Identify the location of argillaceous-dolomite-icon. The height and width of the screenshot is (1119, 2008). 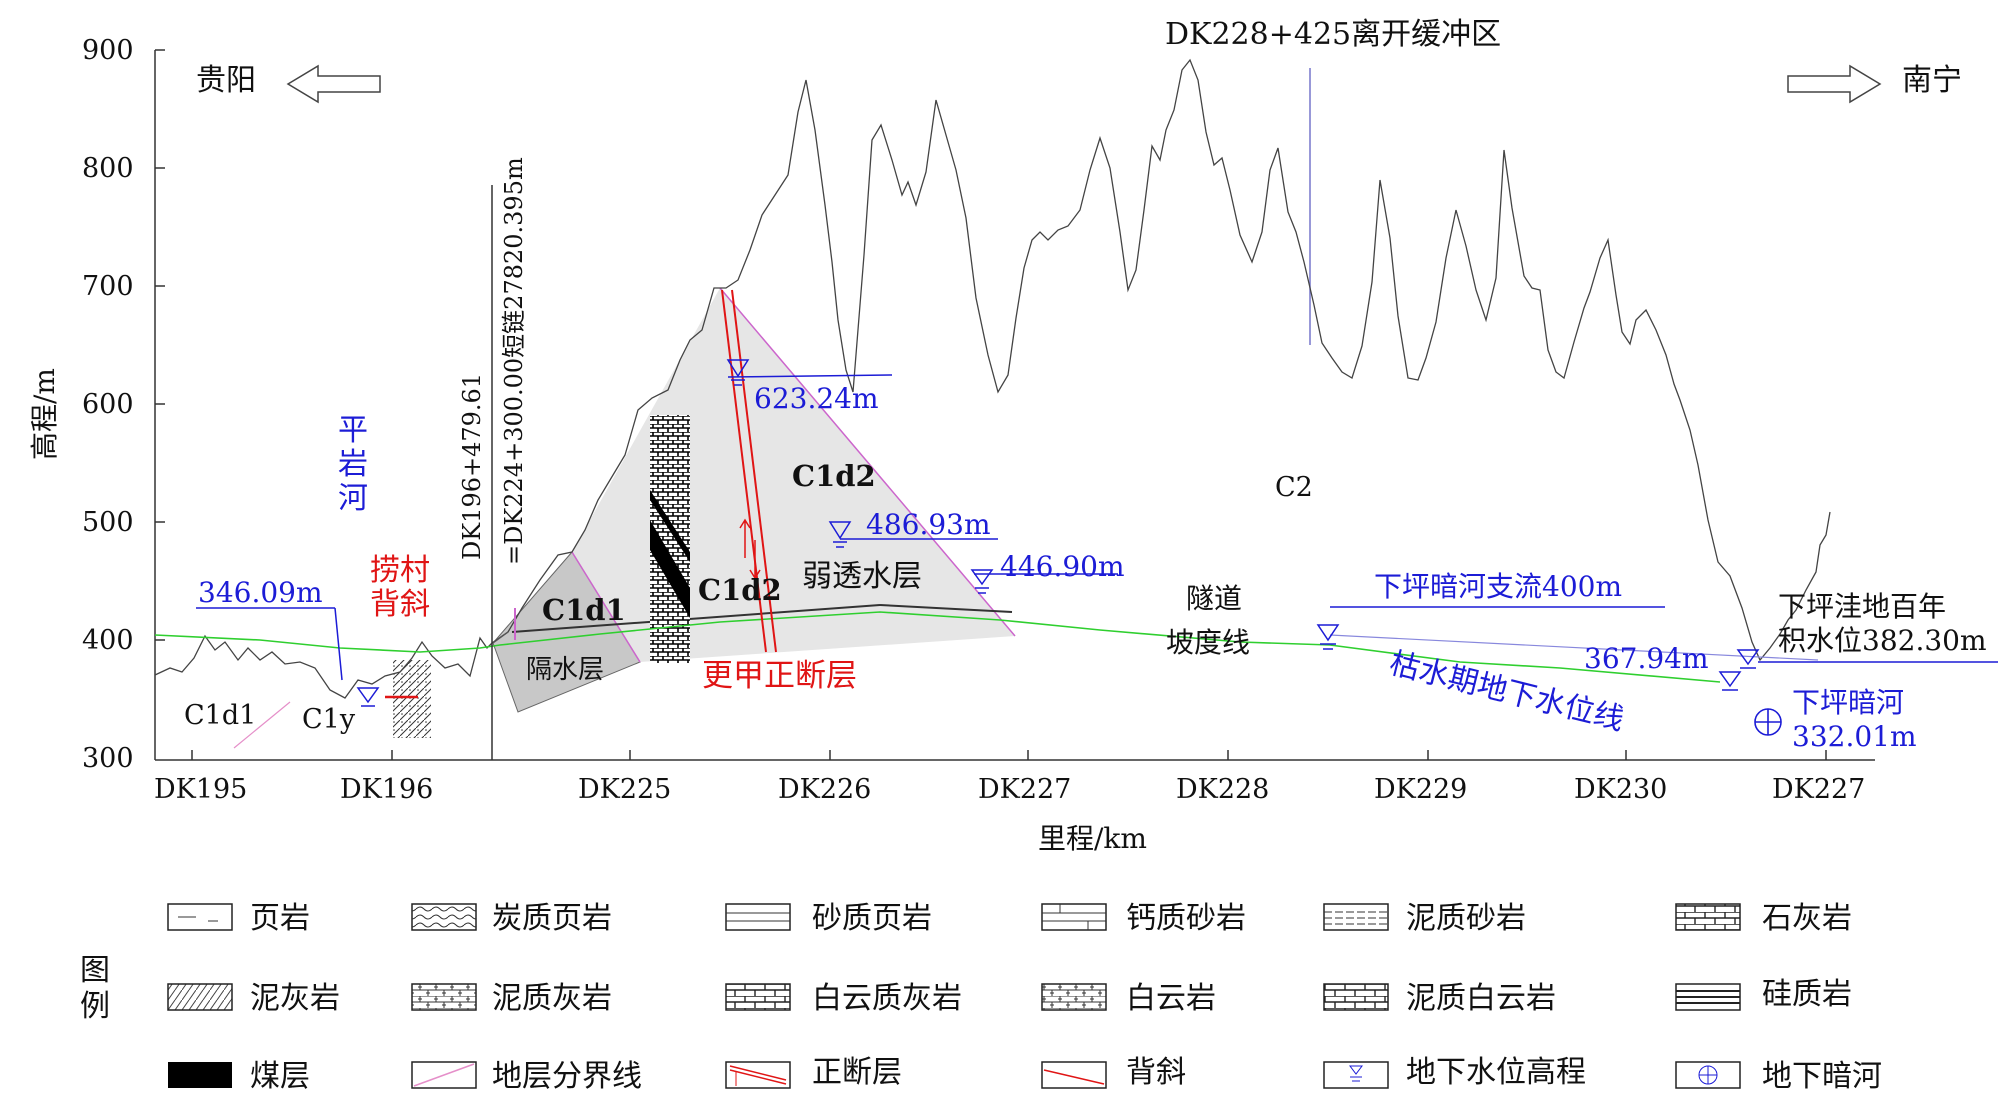
(1356, 997).